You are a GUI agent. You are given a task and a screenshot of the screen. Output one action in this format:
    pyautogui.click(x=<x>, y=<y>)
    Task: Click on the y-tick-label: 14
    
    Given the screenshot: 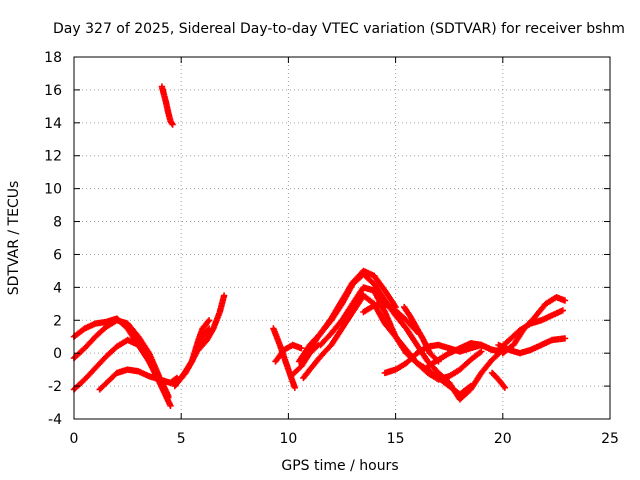 What is the action you would take?
    pyautogui.click(x=53, y=124)
    